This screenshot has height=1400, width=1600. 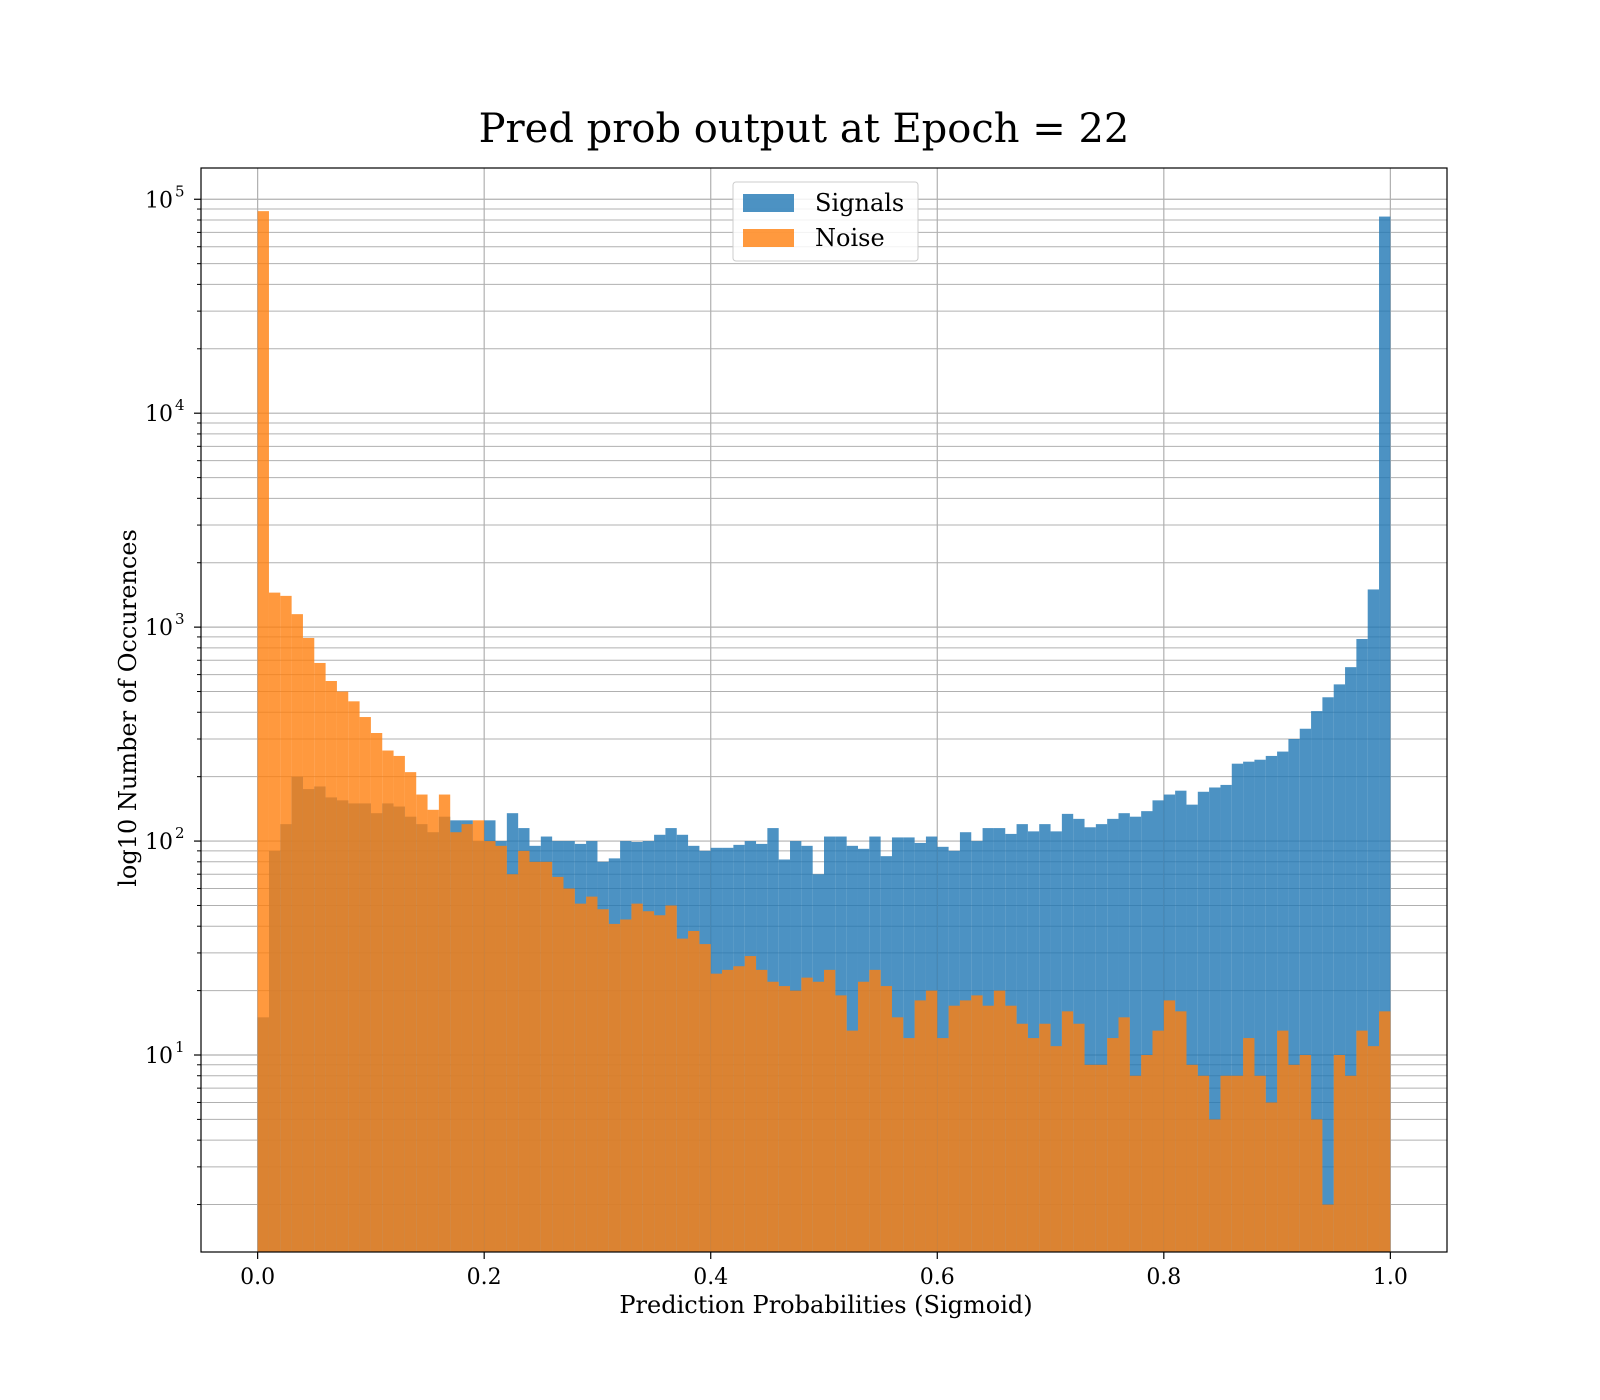 I want to click on legend-label-noise: Noise, so click(x=850, y=238).